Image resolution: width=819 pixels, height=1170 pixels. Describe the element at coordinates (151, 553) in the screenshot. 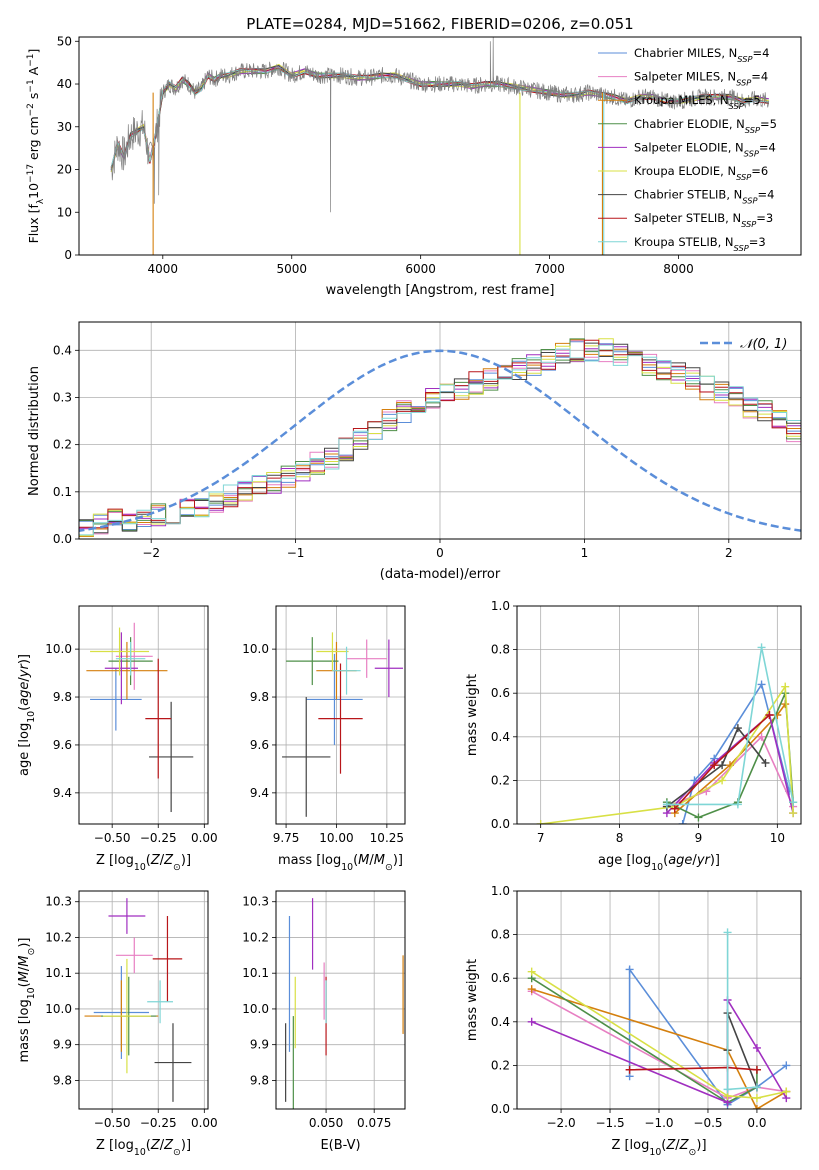

I see `x-tick-label: −2` at that location.